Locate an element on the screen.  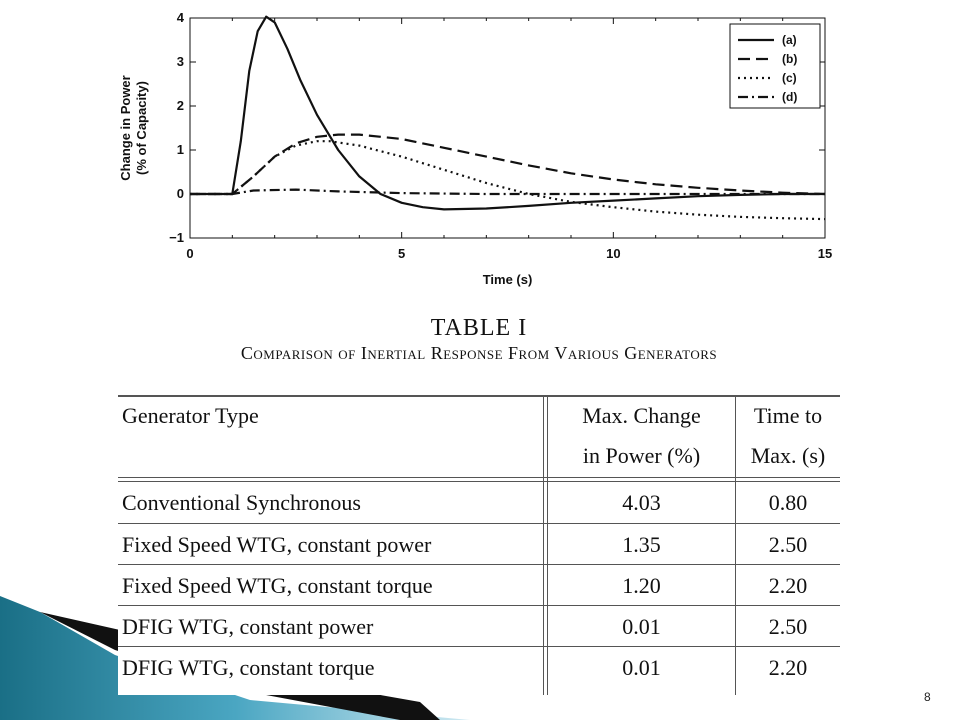
x-tick-label: 0 is located at coordinates (189, 253).